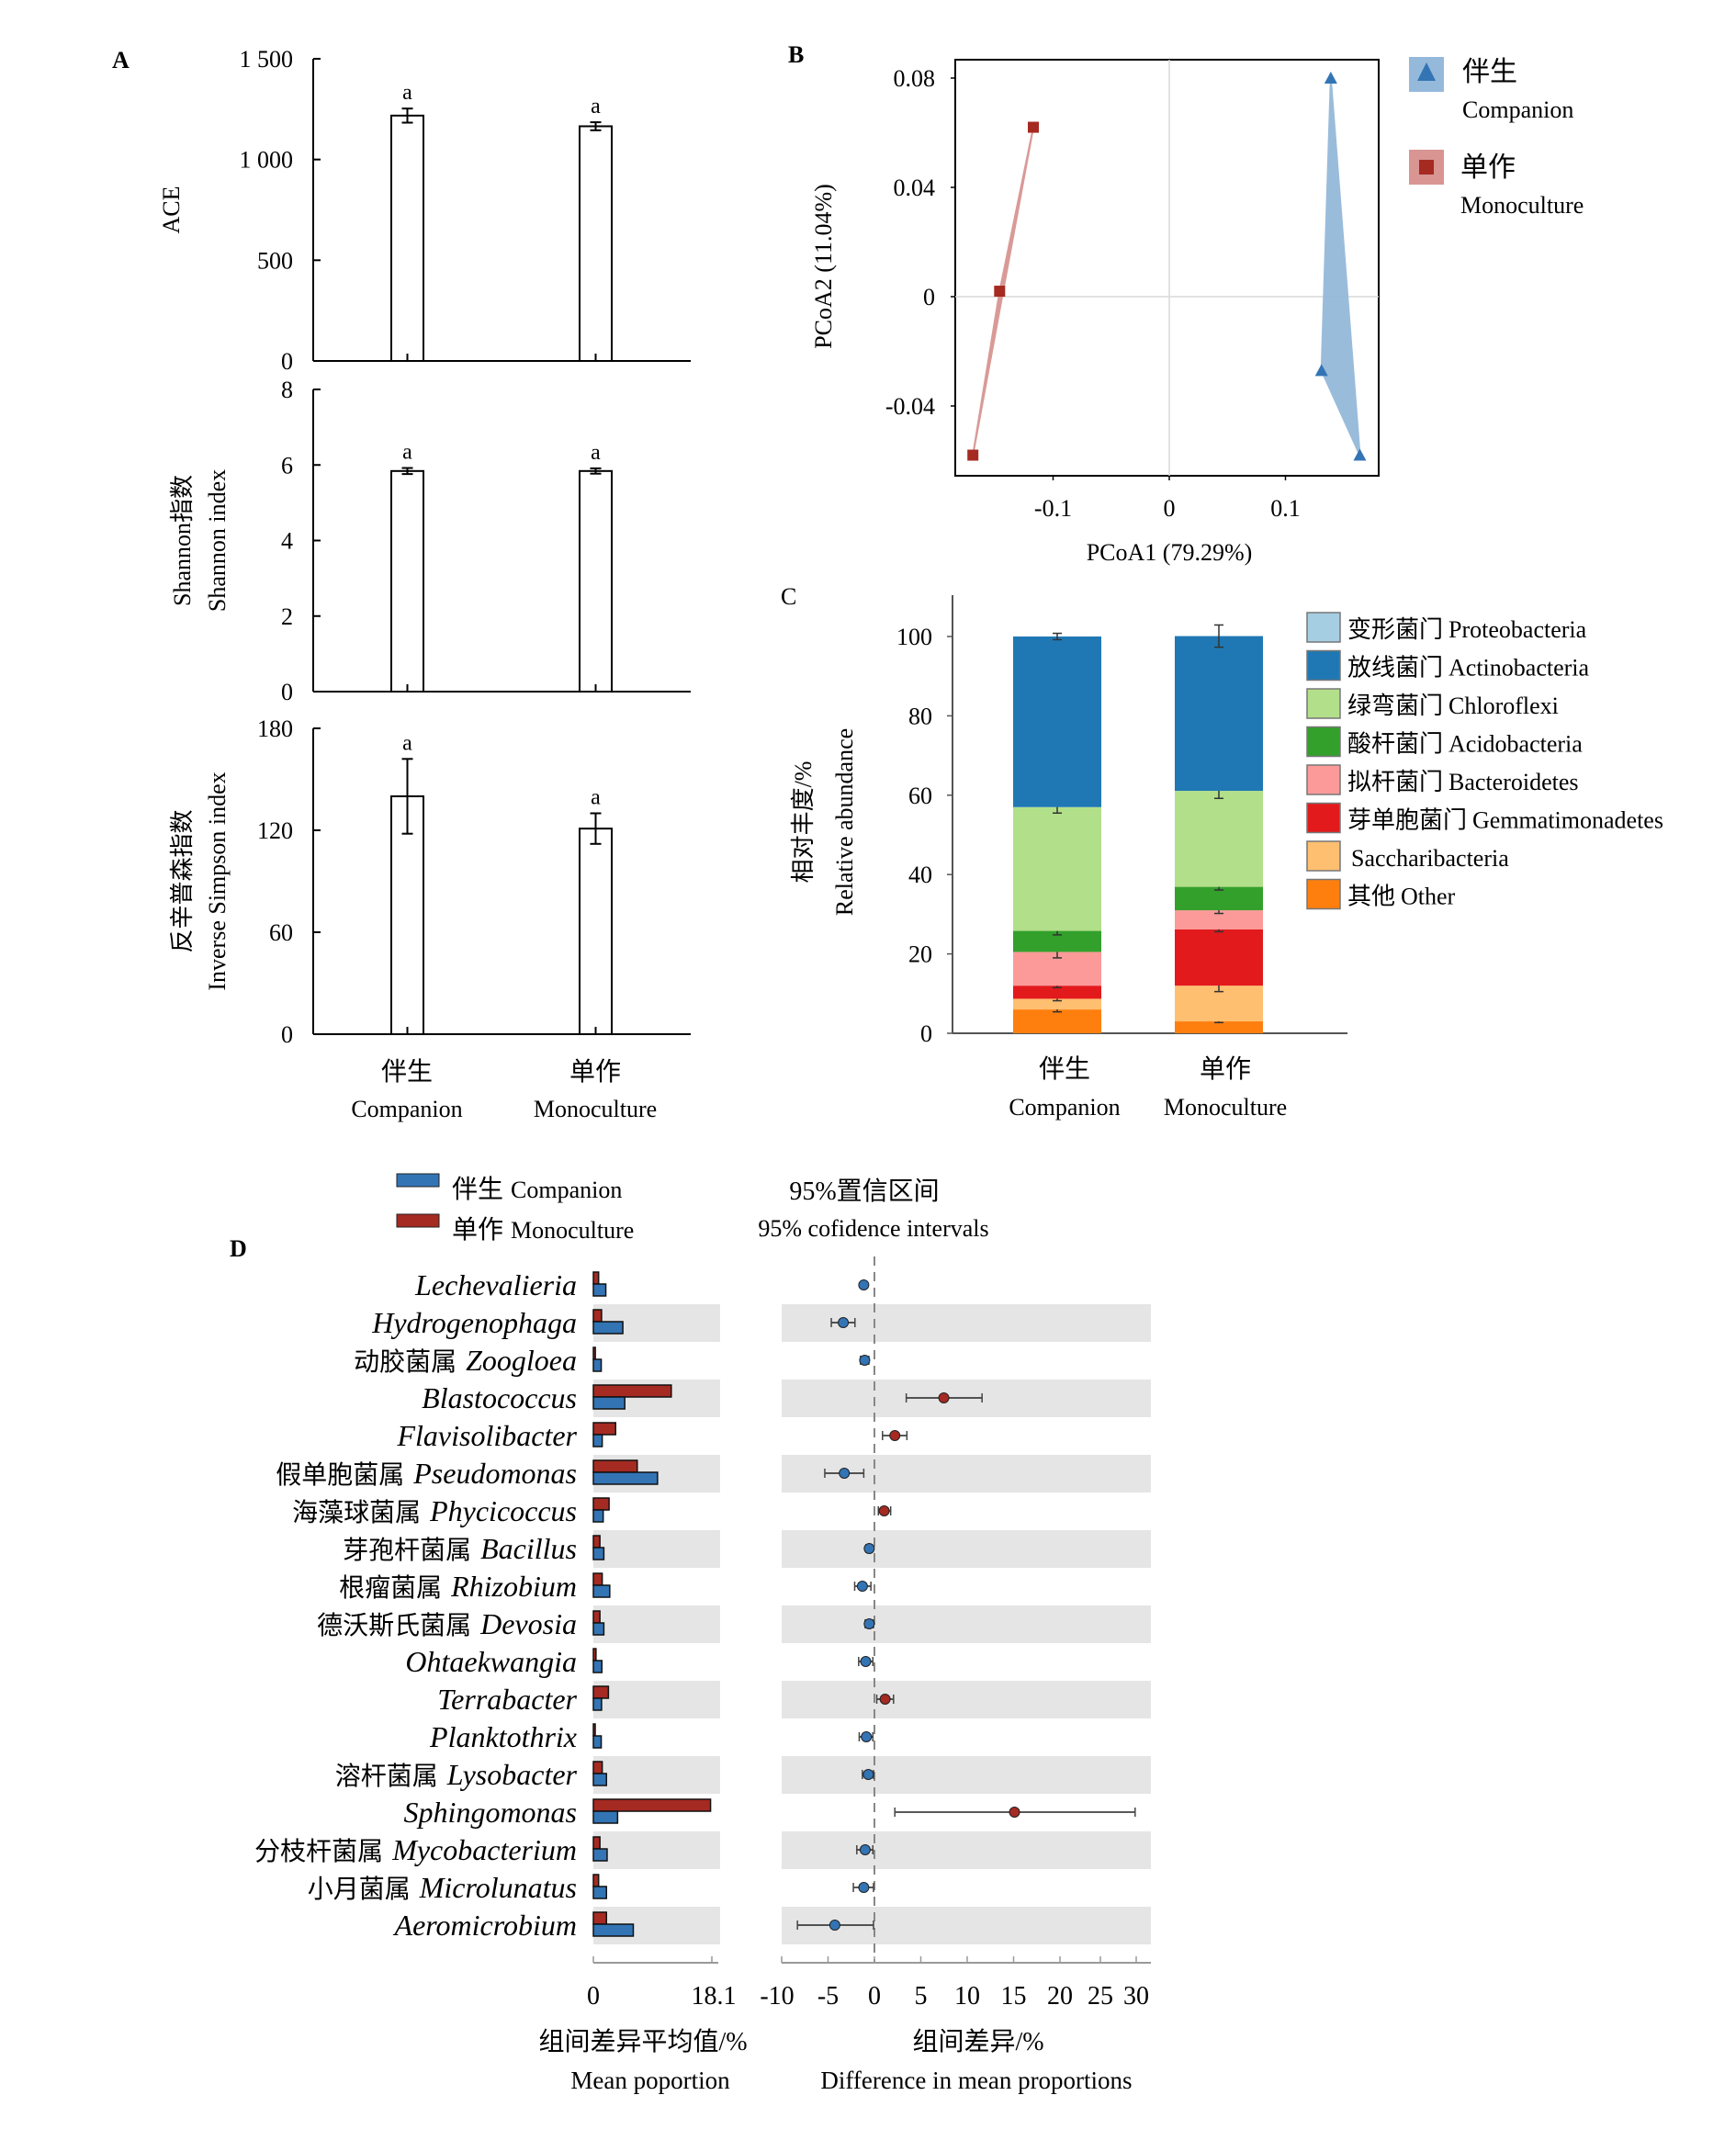 This screenshot has height=2129, width=1736. What do you see at coordinates (442, 1887) in the screenshot?
I see `genus-label: 小月菌属 Microlunatus` at bounding box center [442, 1887].